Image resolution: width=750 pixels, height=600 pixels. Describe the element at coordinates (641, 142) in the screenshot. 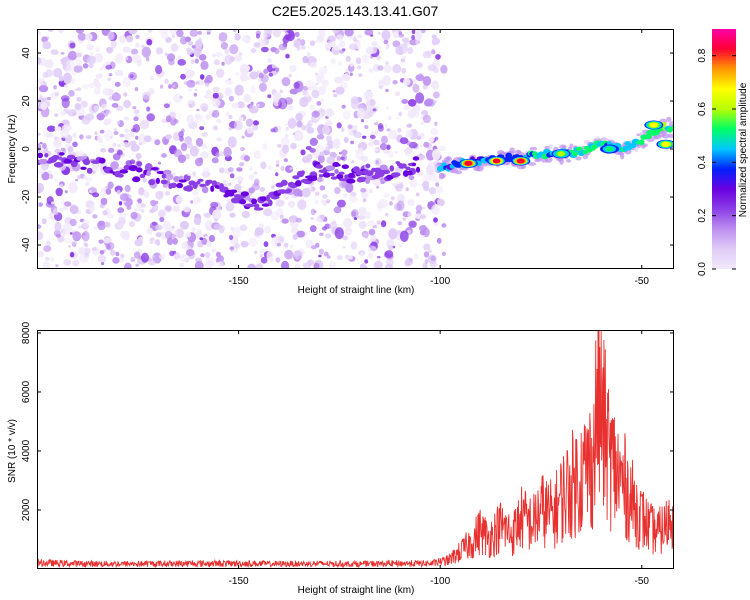

I see `track-core` at that location.